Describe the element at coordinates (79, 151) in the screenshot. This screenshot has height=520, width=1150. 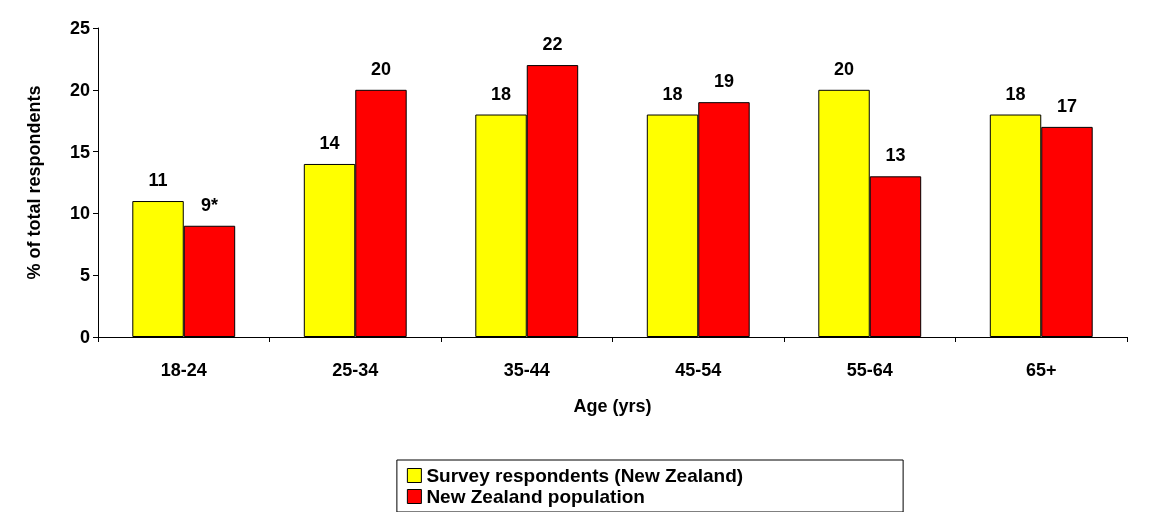
I see `y-tick-label: 15` at that location.